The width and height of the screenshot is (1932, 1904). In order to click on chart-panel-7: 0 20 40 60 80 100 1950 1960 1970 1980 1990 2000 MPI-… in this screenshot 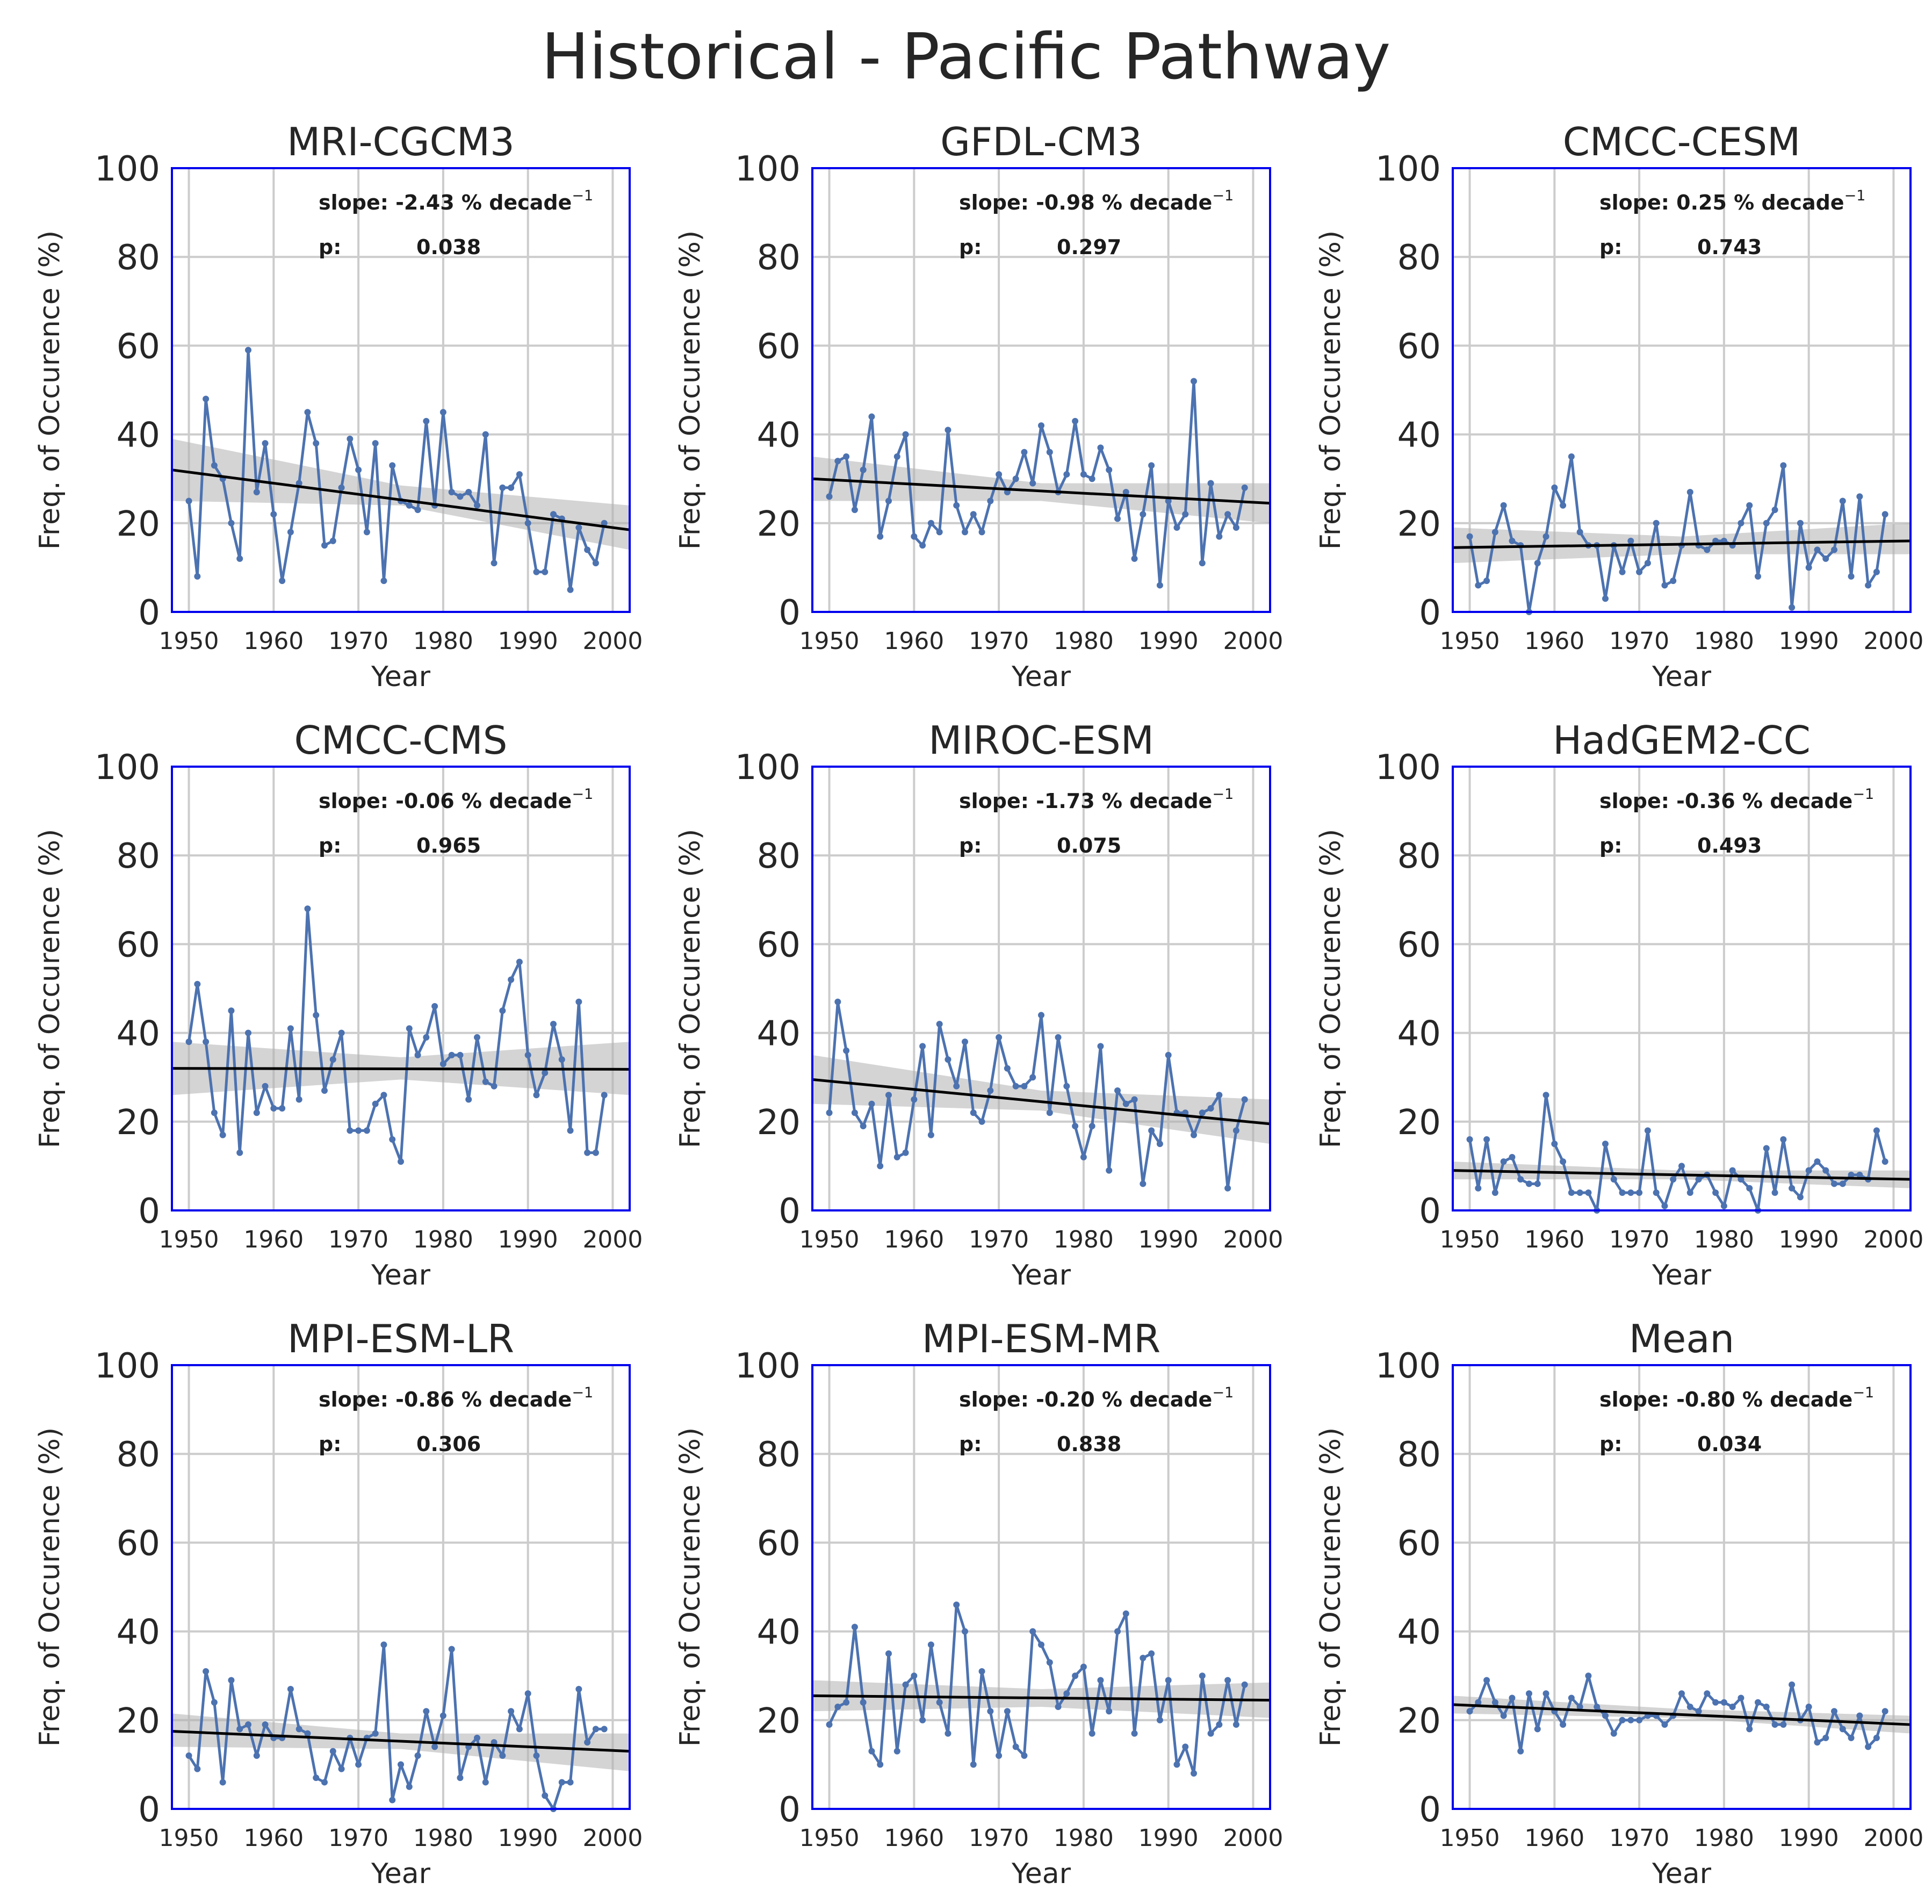, I will do `click(338, 1603)`.